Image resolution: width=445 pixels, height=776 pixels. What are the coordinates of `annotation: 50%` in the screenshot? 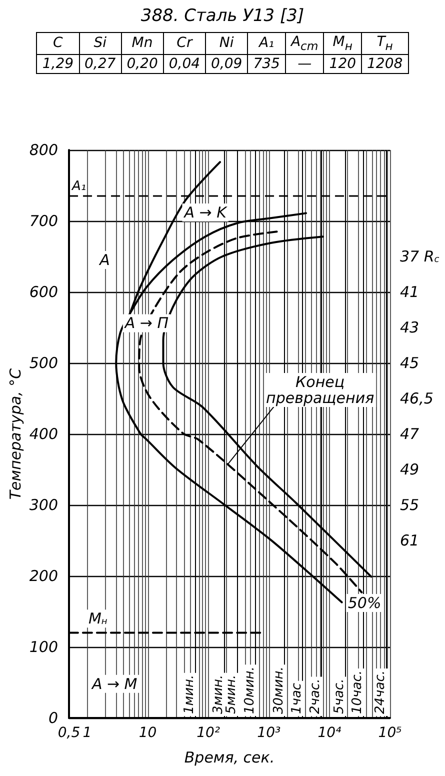 It's located at (365, 603).